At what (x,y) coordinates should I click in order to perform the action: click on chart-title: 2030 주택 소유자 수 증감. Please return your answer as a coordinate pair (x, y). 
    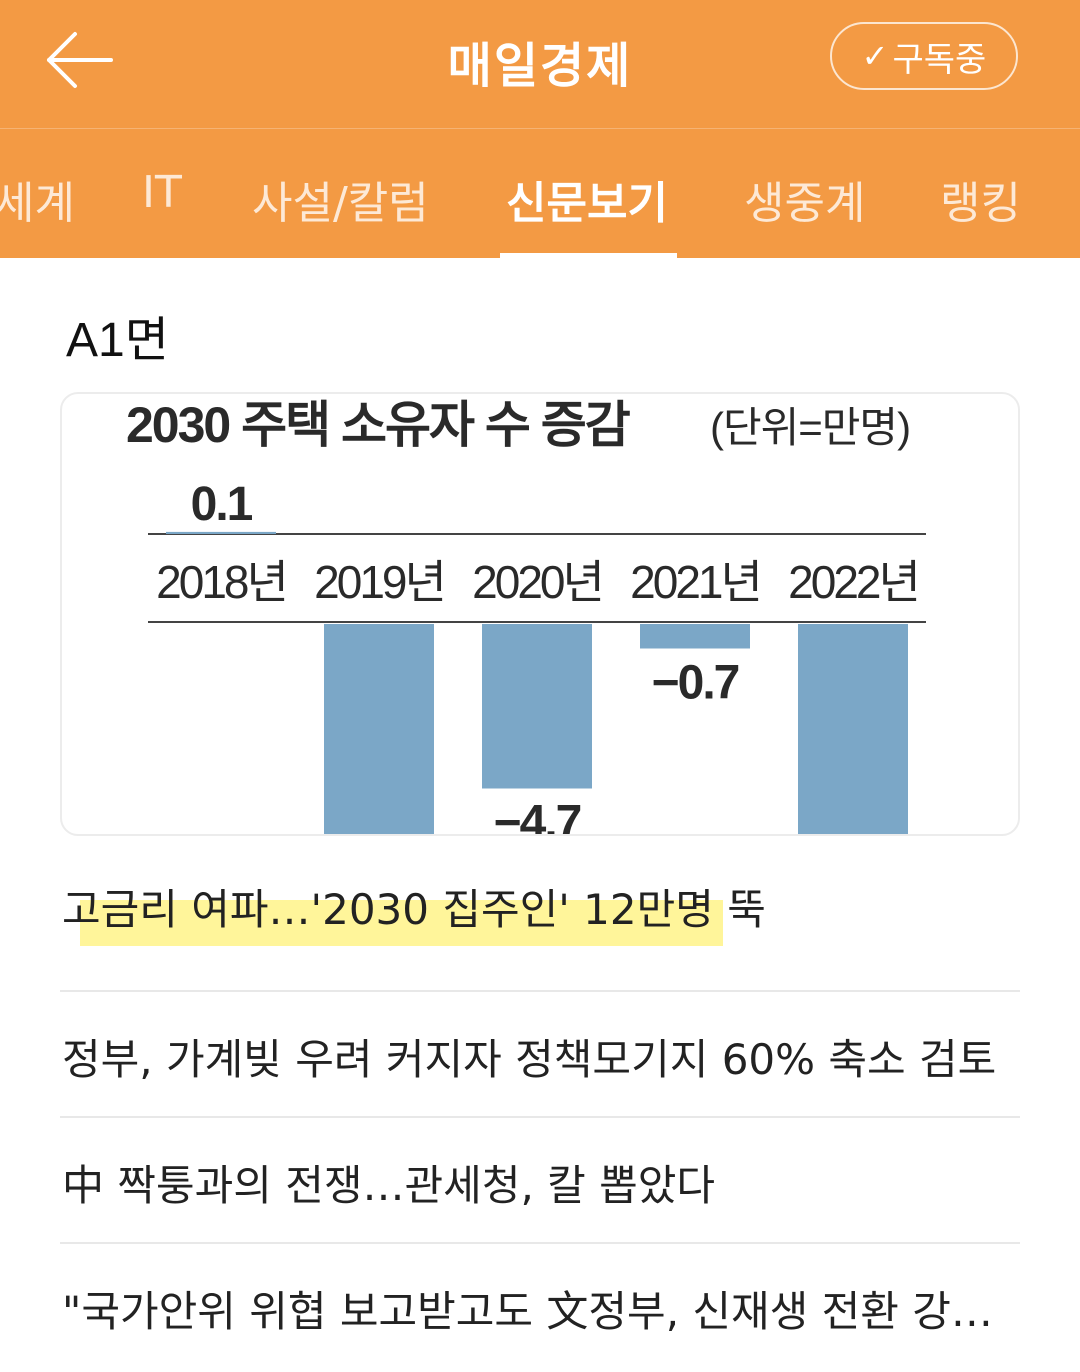
    Looking at the image, I should click on (378, 425).